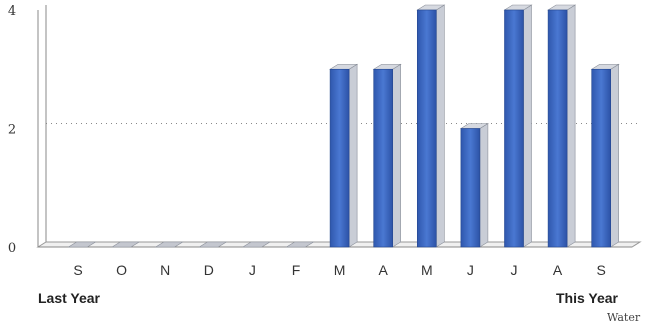  I want to click on y-tick-label: 2, so click(12, 130).